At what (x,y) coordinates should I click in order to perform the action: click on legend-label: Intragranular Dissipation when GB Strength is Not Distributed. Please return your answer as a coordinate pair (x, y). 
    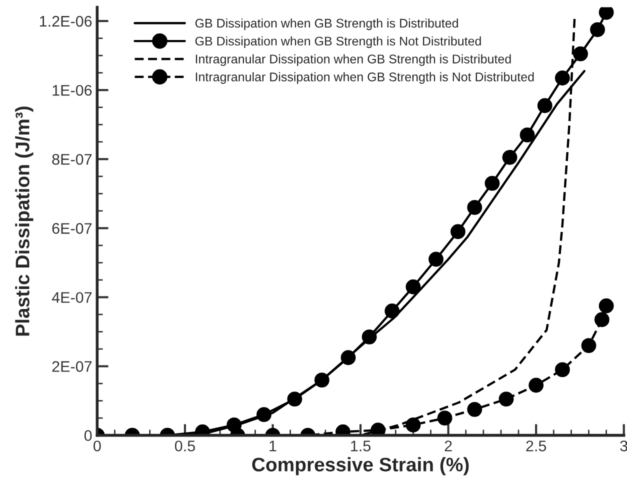
    Looking at the image, I should click on (365, 78).